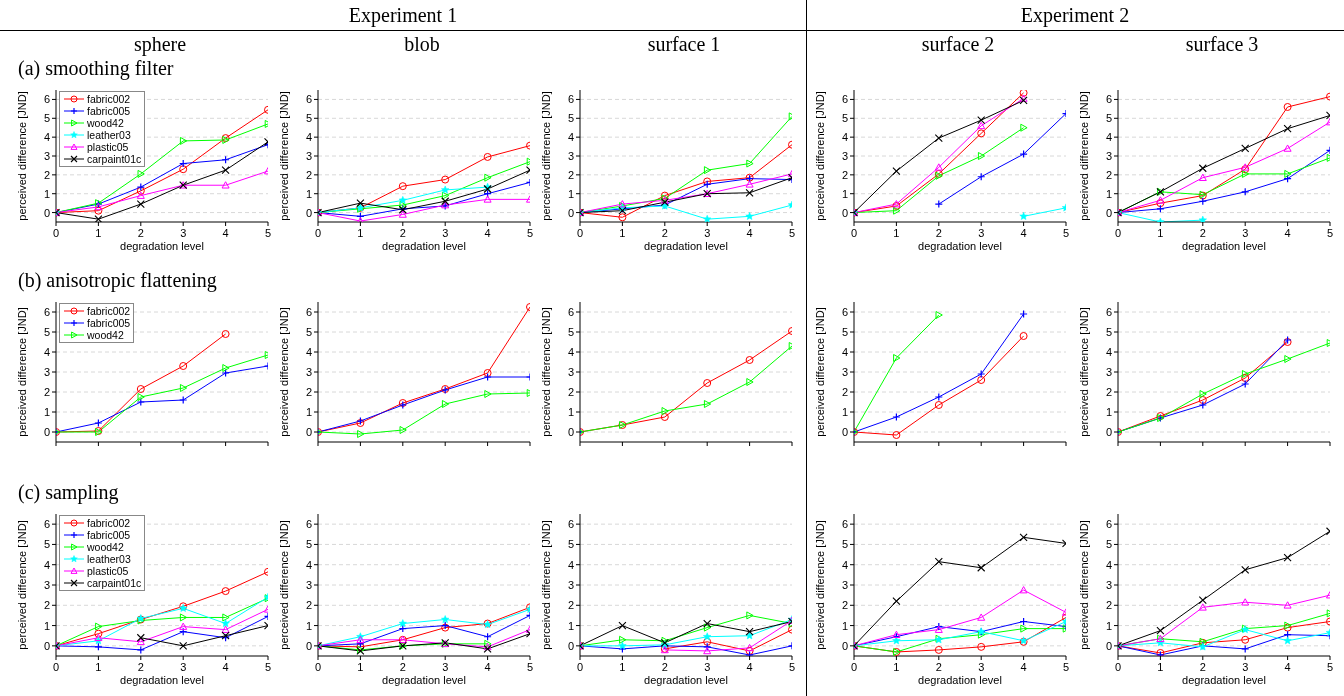 The image size is (1344, 696). Describe the element at coordinates (109, 311) in the screenshot. I see `legend-label: fabric002` at that location.